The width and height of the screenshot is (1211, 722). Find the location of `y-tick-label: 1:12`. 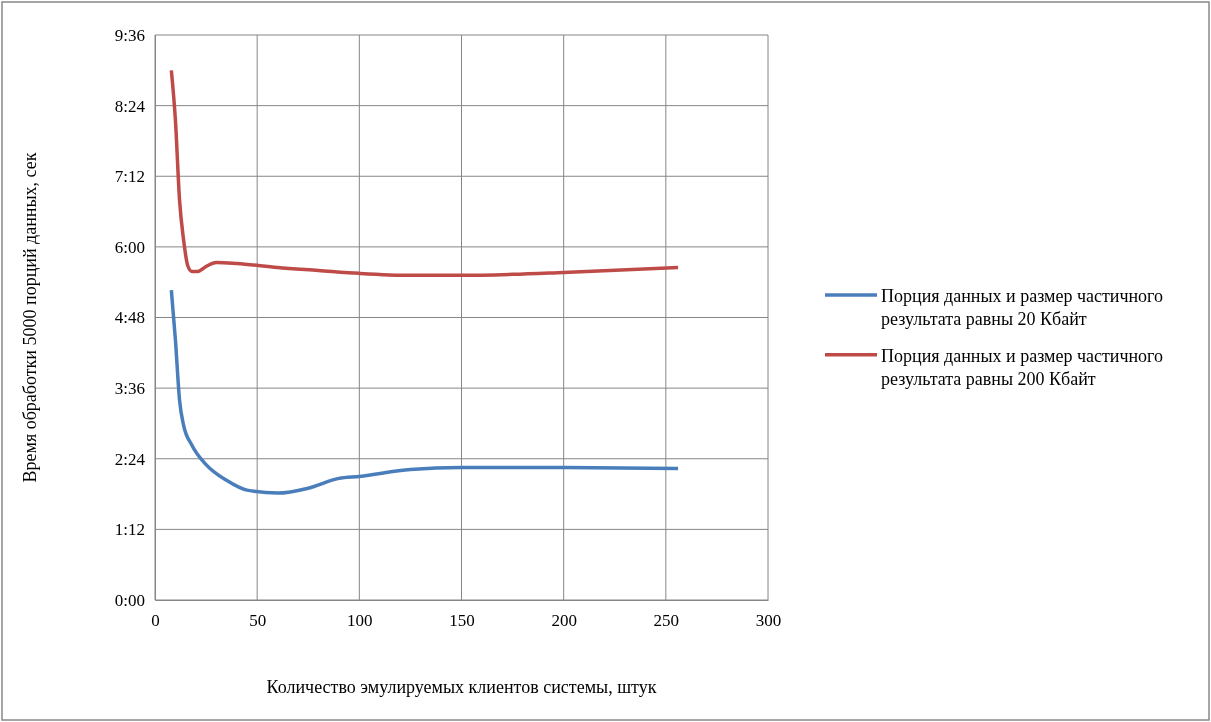

y-tick-label: 1:12 is located at coordinates (129, 530).